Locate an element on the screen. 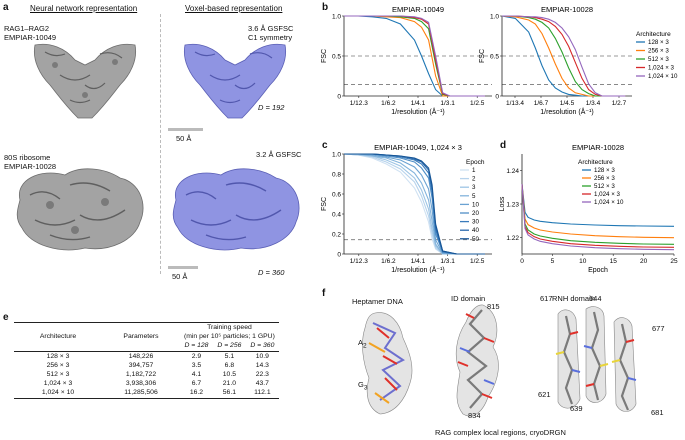 Image resolution: width=685 pixels, height=440 pixels. sample1-res-label: 3.6 Å GSFSC C1 symmetry is located at coordinates (270, 33).